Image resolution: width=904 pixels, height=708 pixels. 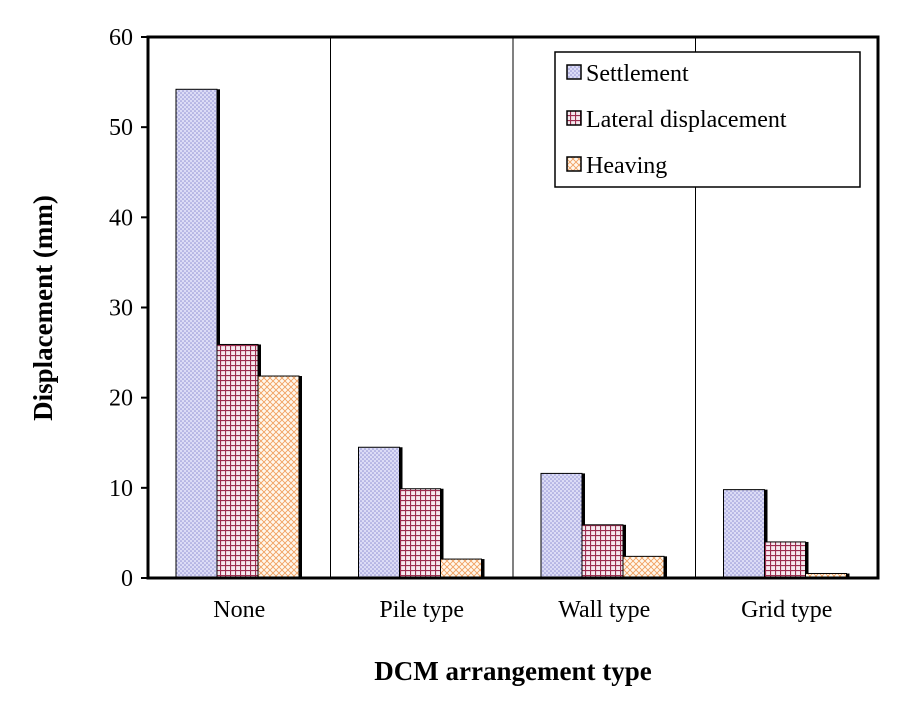 I want to click on y-axis-title: Displacement (mm), so click(x=43, y=308).